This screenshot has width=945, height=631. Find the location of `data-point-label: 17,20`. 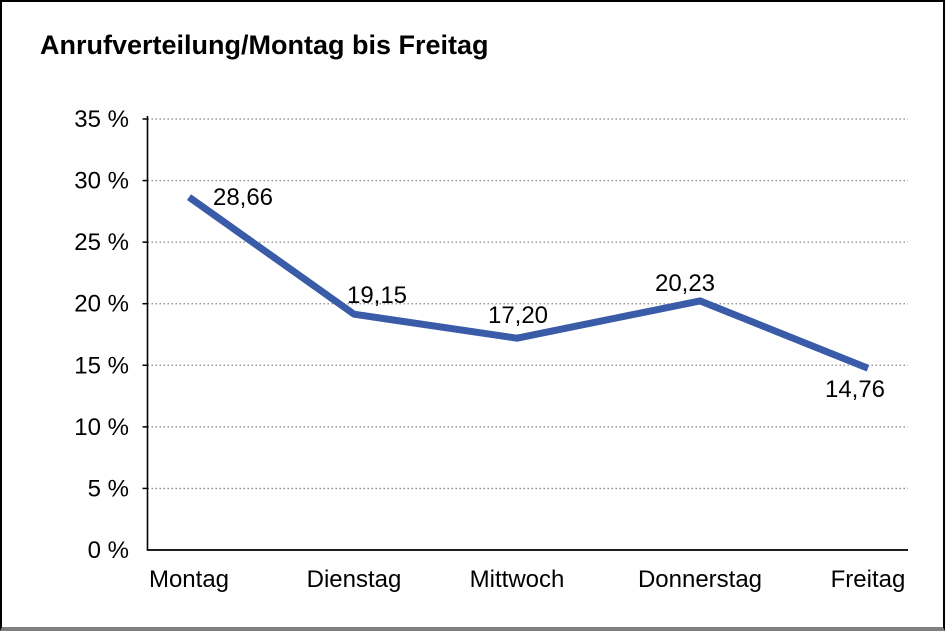

data-point-label: 17,20 is located at coordinates (518, 315).